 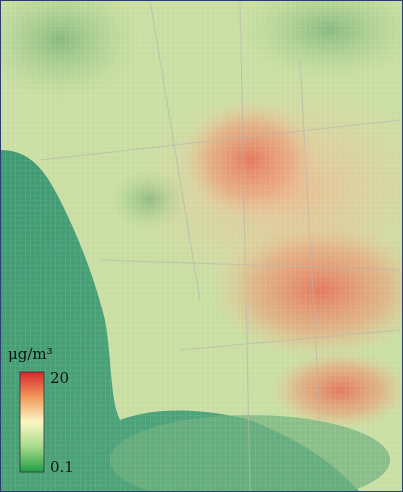 What do you see at coordinates (32, 422) in the screenshot?
I see `colorbar` at bounding box center [32, 422].